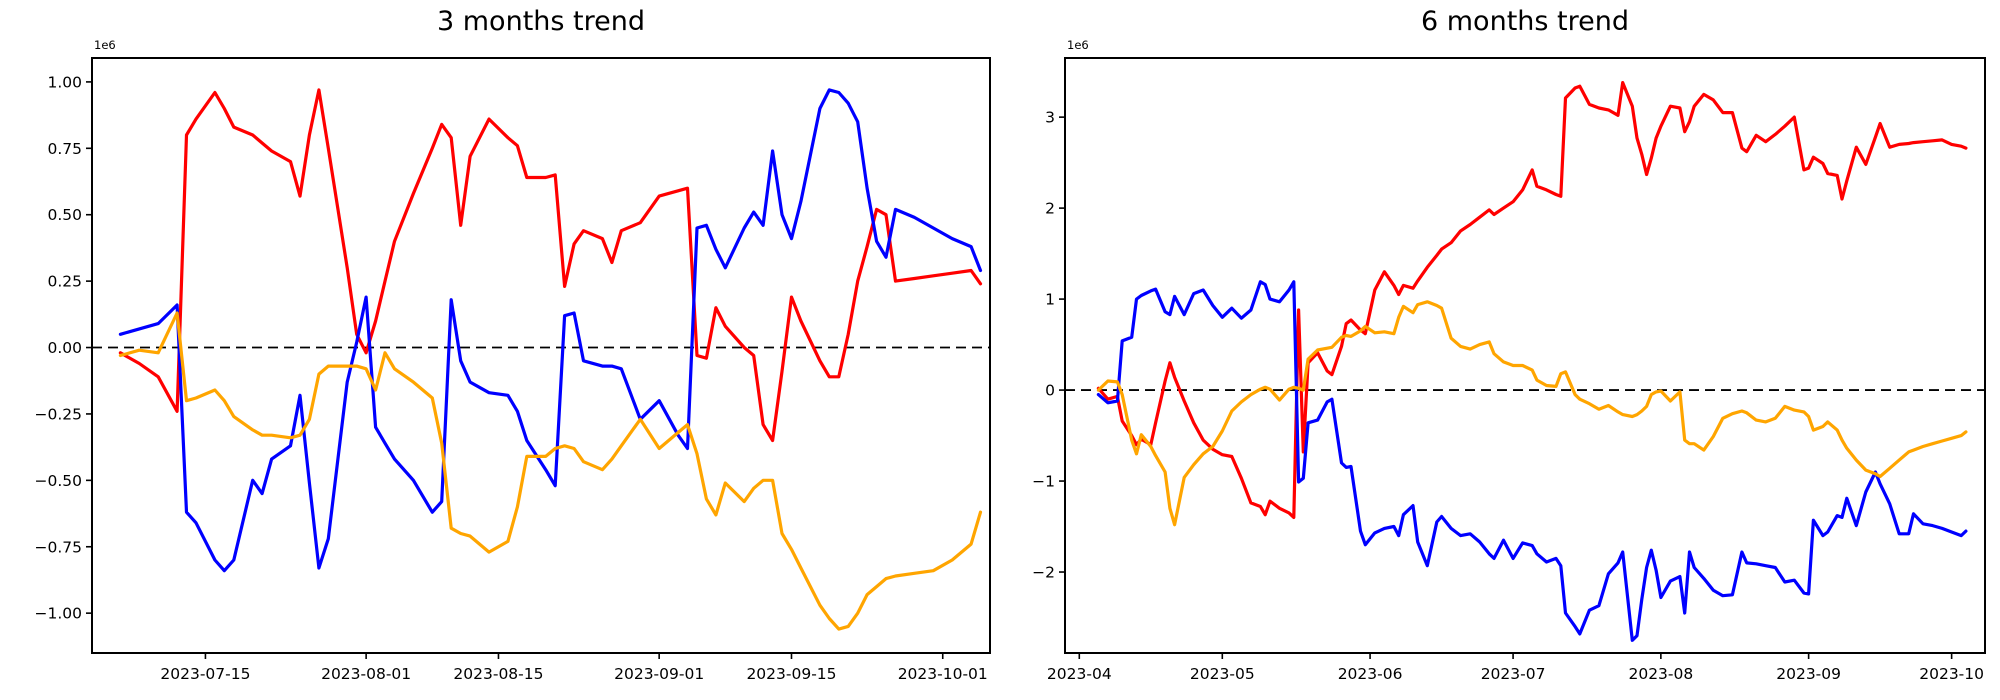  I want to click on y-tick-label: −0.25, so click(59, 414).